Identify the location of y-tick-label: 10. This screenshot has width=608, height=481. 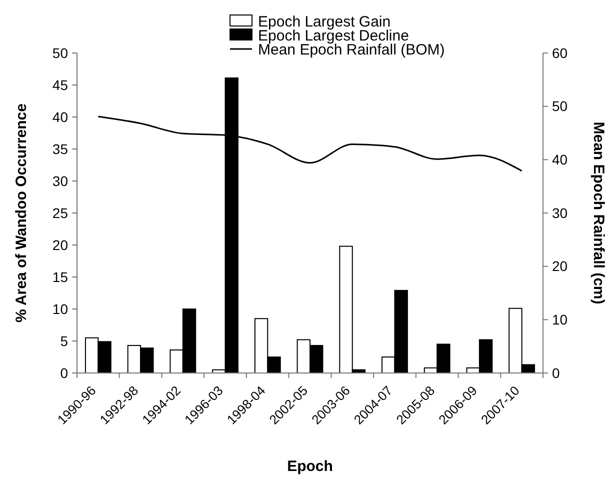
(60, 308).